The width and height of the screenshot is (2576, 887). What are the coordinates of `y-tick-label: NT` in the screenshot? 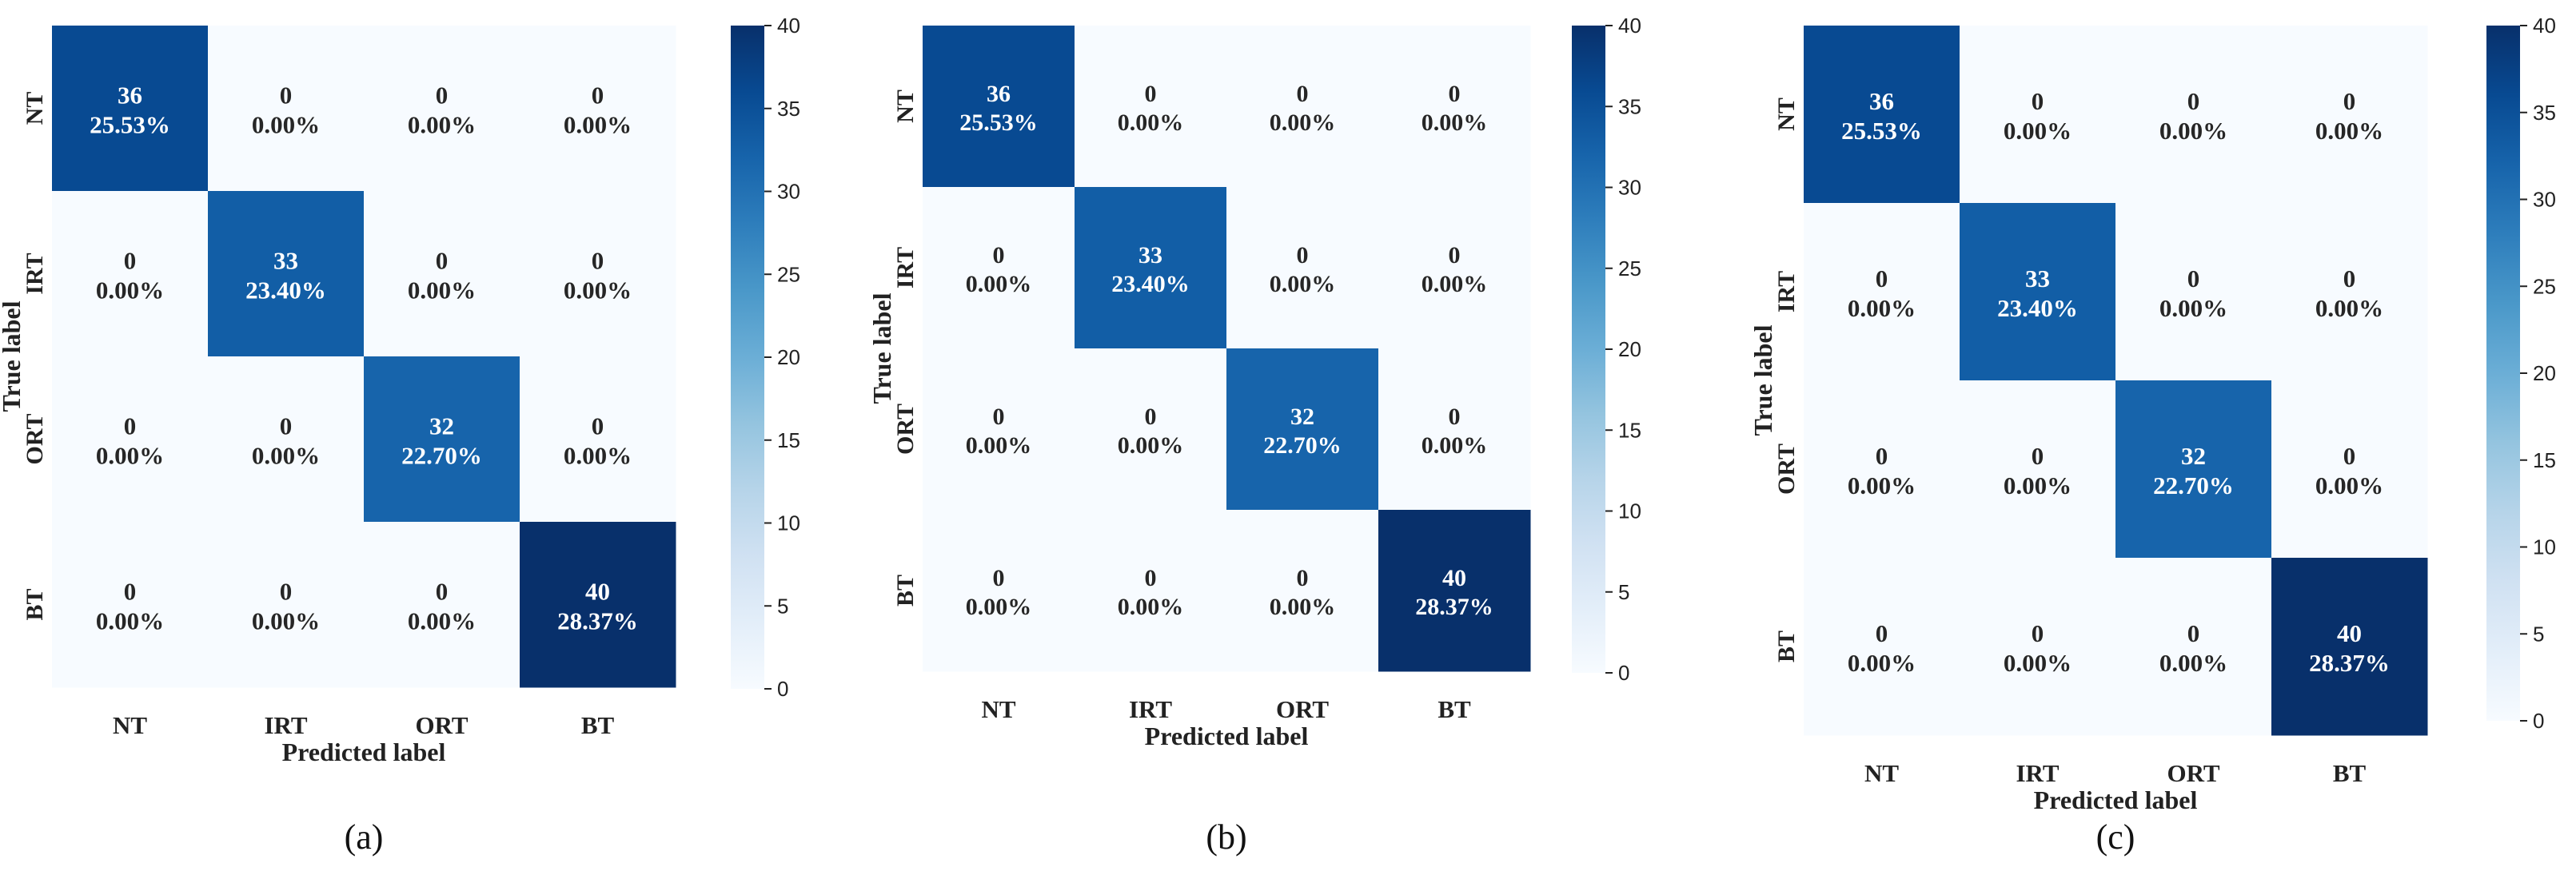 It's located at (1786, 114).